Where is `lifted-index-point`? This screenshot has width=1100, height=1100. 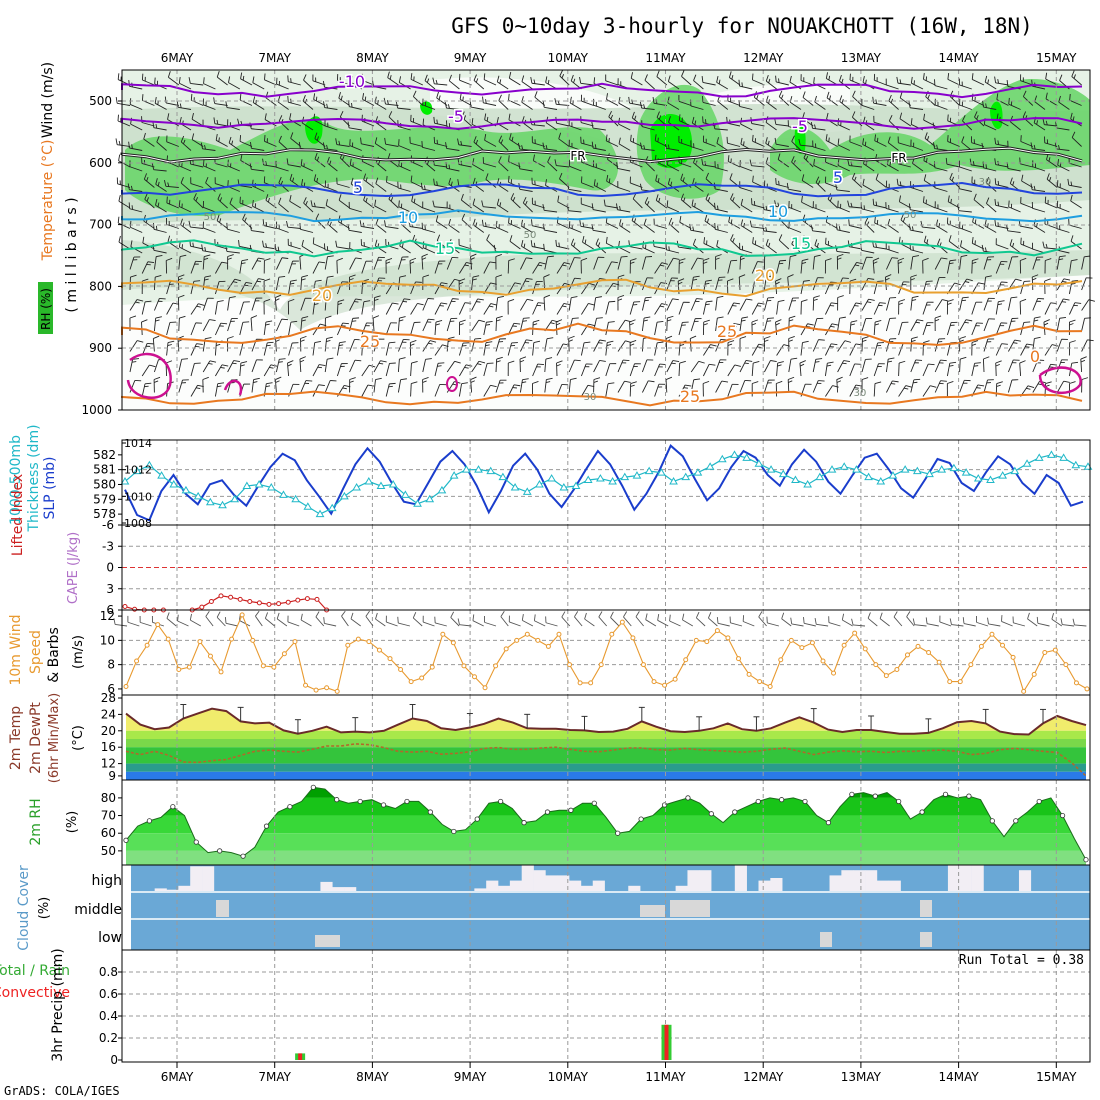 lifted-index-point is located at coordinates (135, 609).